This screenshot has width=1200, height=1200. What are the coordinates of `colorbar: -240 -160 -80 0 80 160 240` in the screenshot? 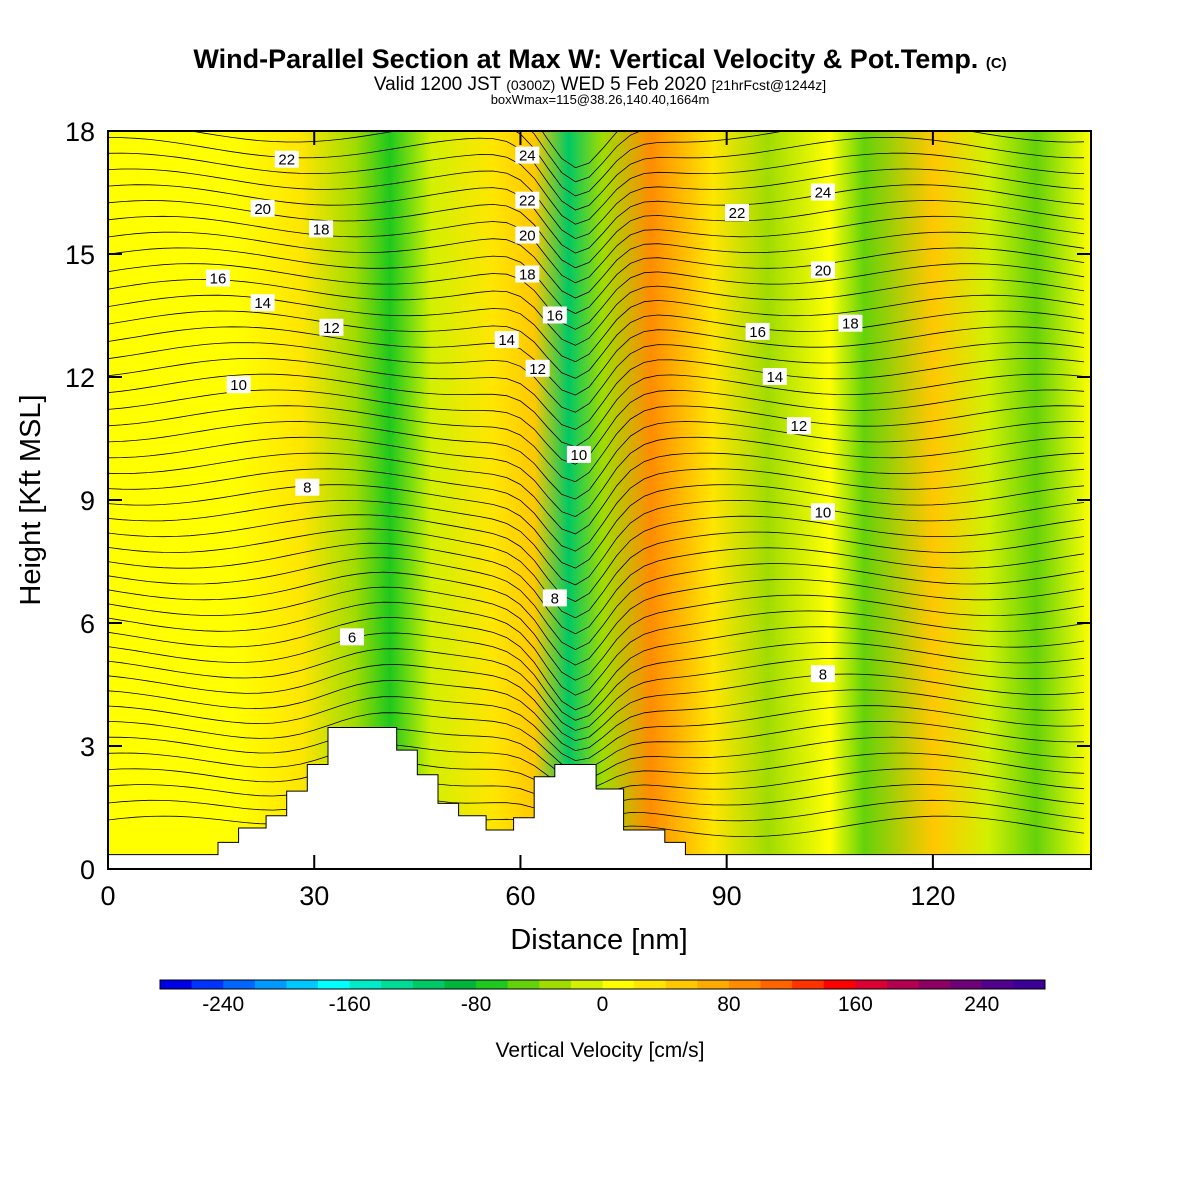 It's located at (602, 997).